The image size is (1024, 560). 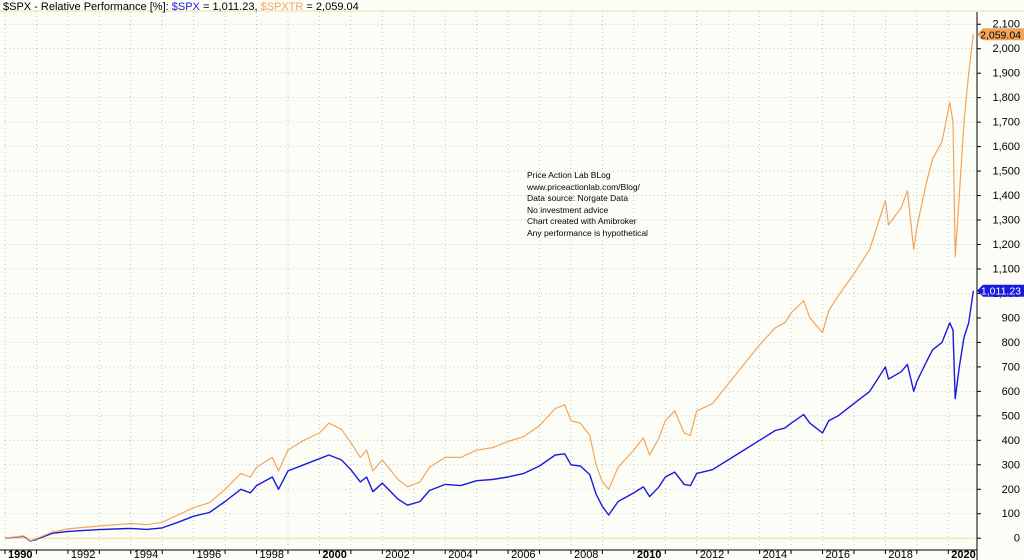 I want to click on y-tick-label: 500, so click(x=1011, y=416).